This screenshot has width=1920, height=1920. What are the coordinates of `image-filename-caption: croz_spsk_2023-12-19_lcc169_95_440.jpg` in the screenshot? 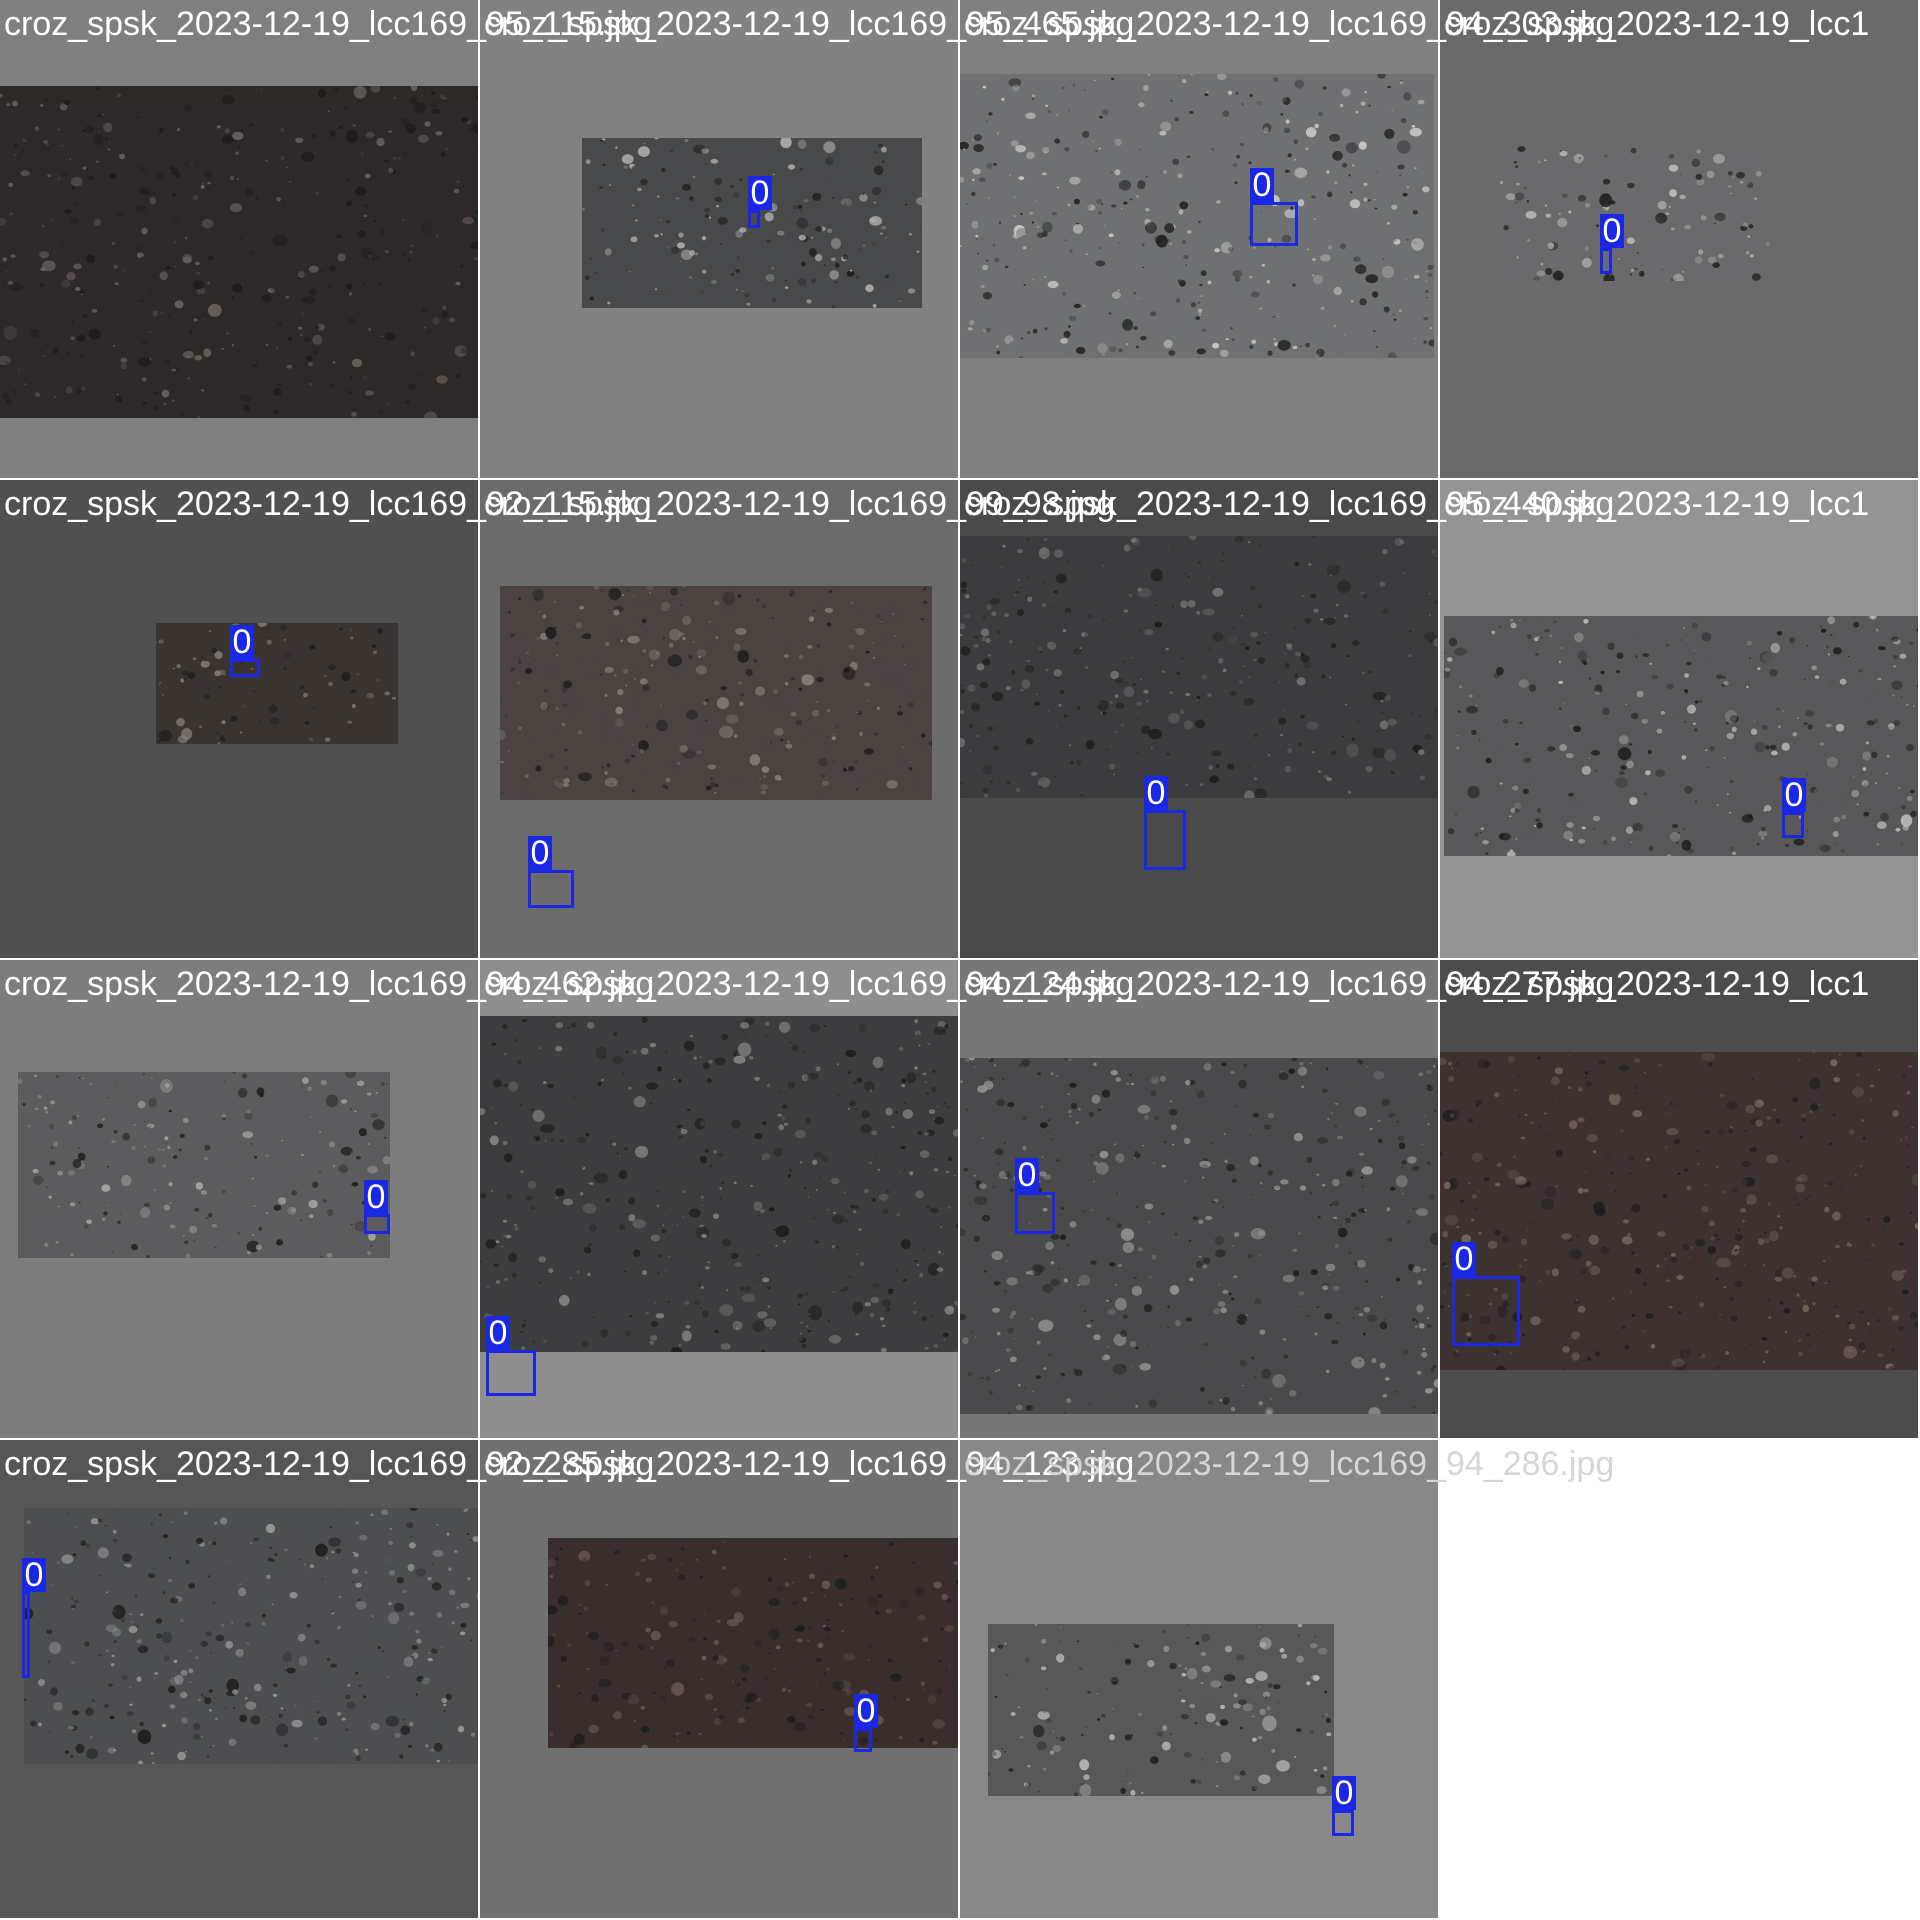 It's located at (1289, 504).